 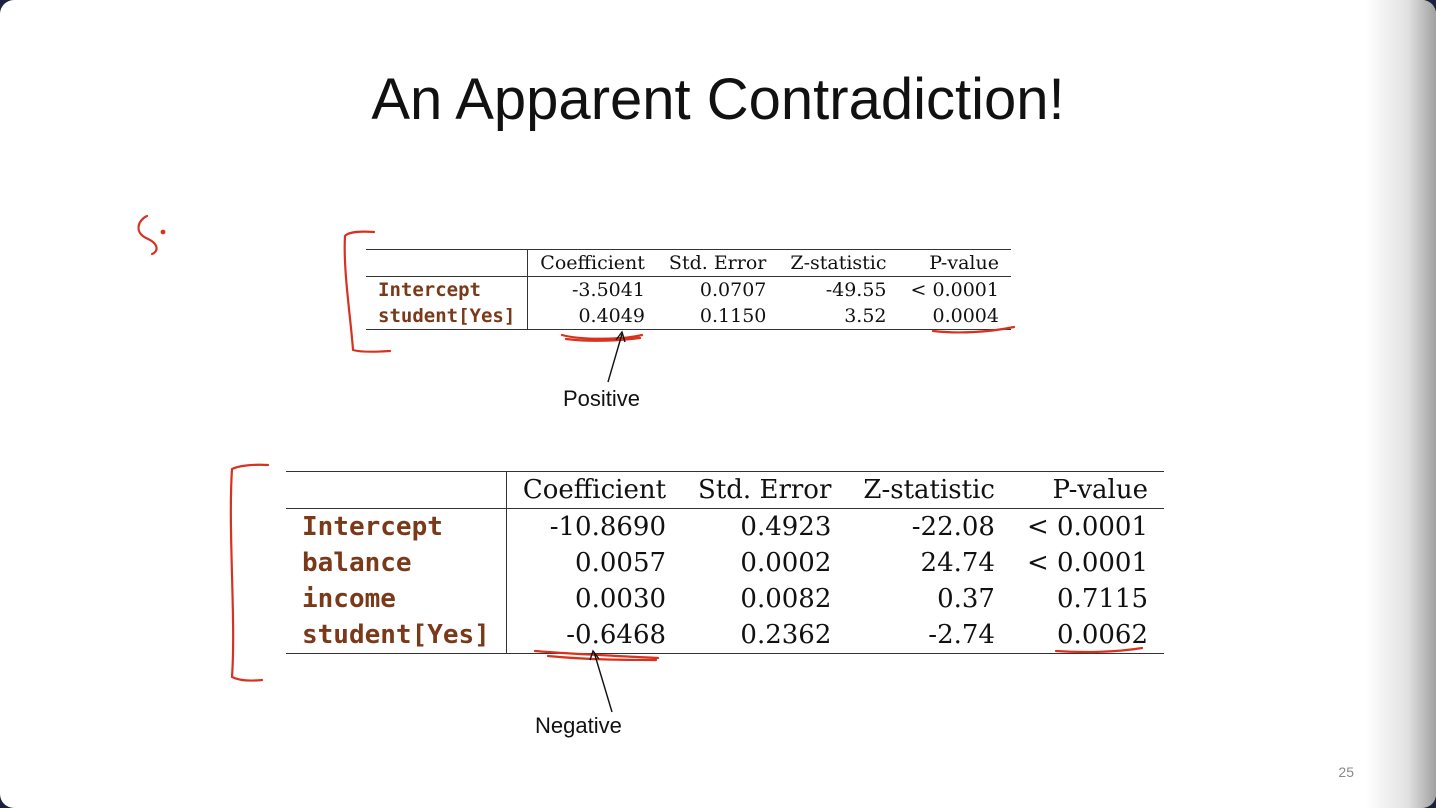 I want to click on negative-arrow, so click(x=603, y=682).